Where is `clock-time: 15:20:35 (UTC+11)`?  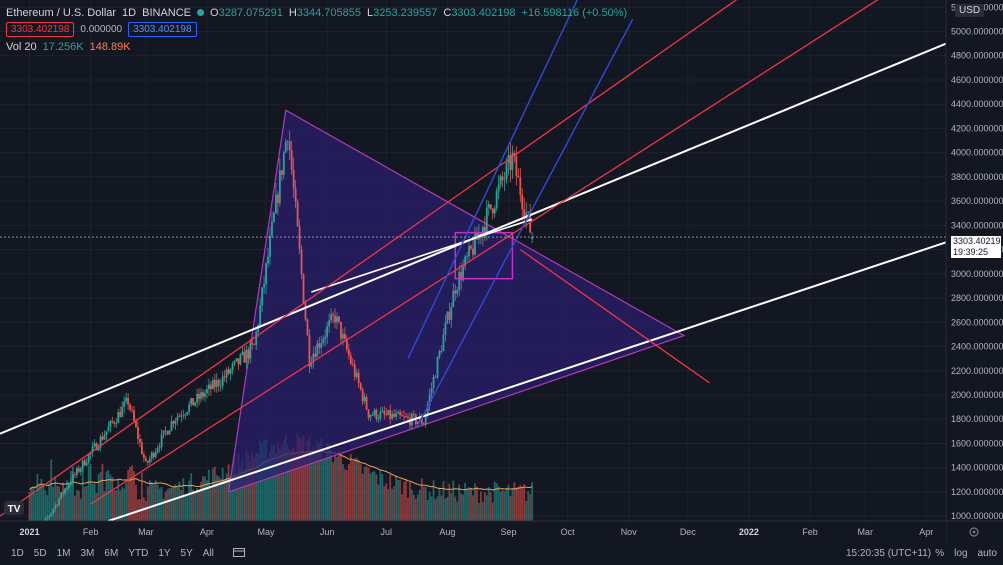 clock-time: 15:20:35 (UTC+11) is located at coordinates (889, 553).